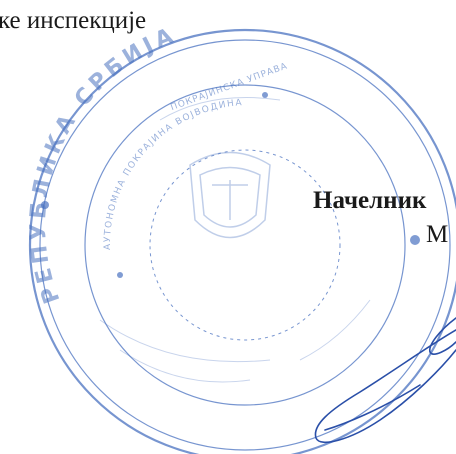 Image resolution: width=456 pixels, height=454 pixels. I want to click on signatory-name: М, so click(437, 234).